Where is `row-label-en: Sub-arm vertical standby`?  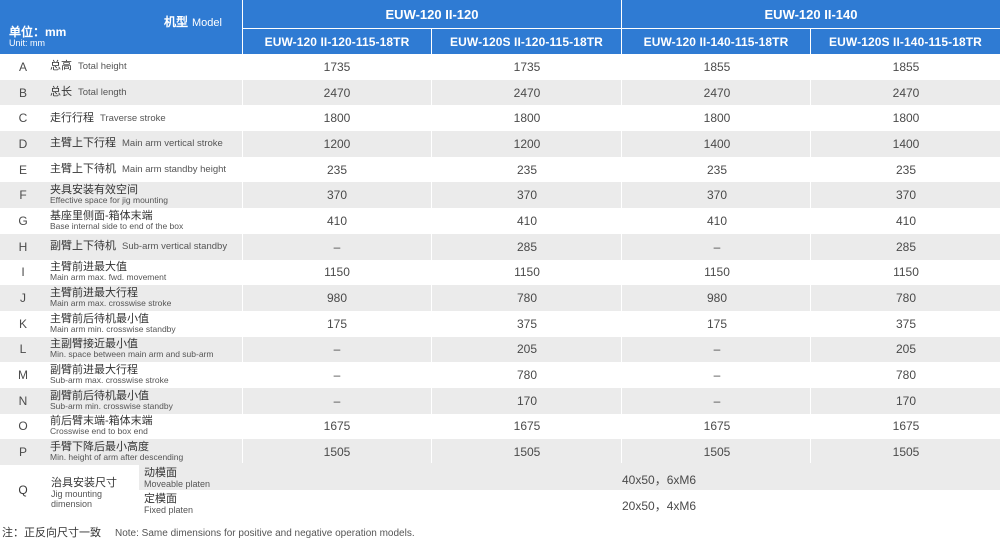
row-label-en: Sub-arm vertical standby is located at coordinates (175, 247).